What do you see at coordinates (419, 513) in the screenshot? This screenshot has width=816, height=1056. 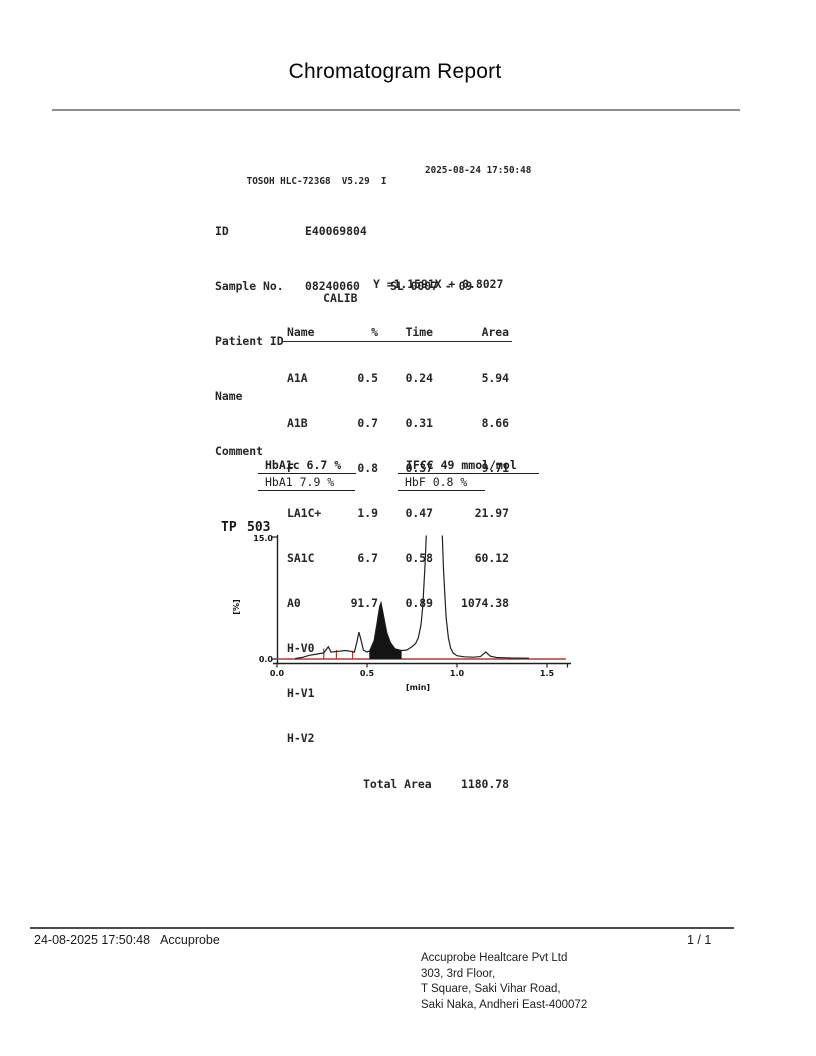 I see `cell-time: 0.47` at bounding box center [419, 513].